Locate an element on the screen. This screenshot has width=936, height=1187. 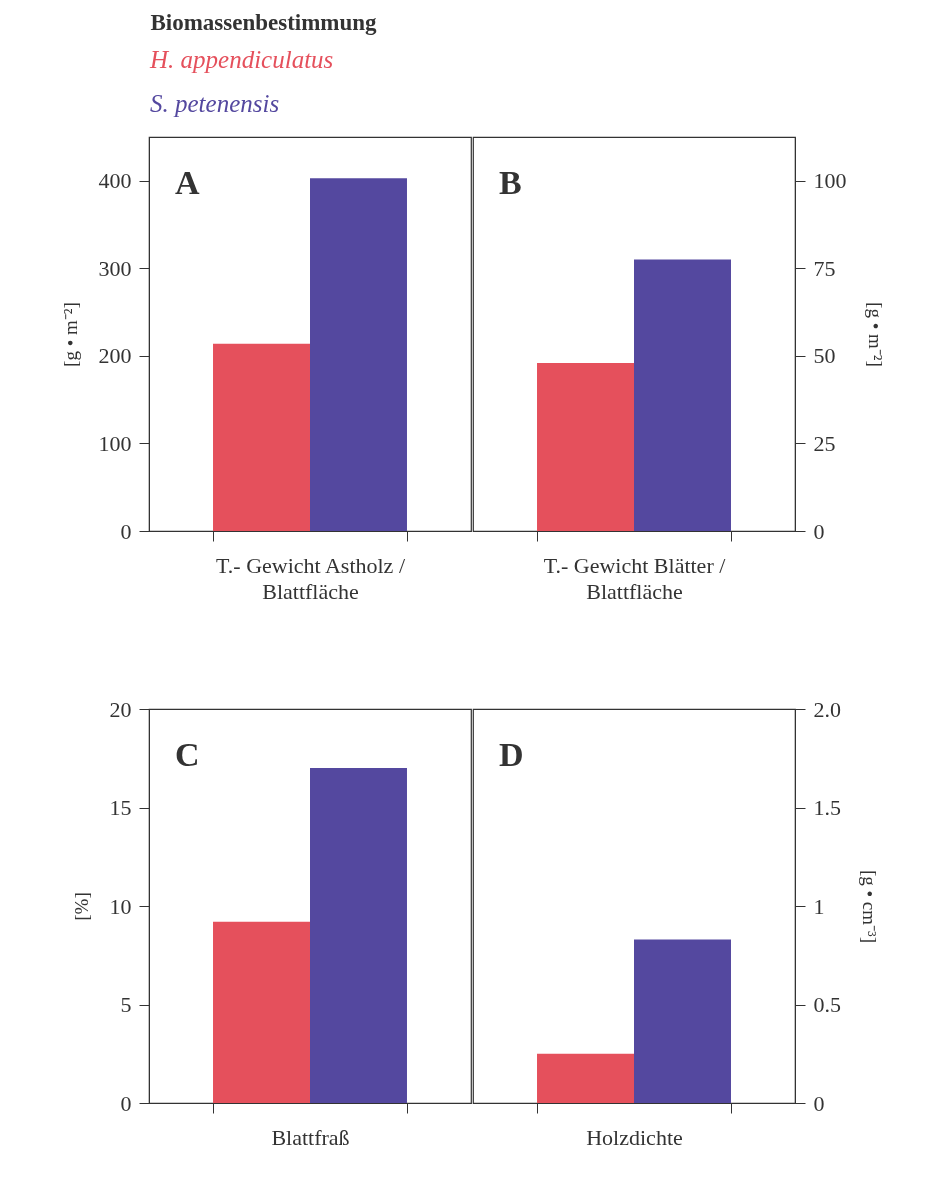
x-tick-label: T.- Gewicht Blätter / Blattfläche is located at coordinates (635, 578).